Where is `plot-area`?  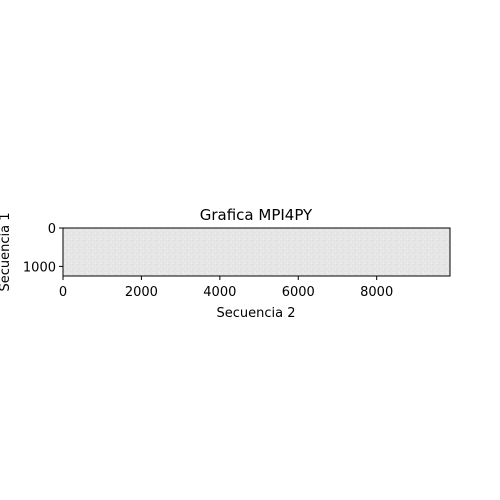 plot-area is located at coordinates (256, 252).